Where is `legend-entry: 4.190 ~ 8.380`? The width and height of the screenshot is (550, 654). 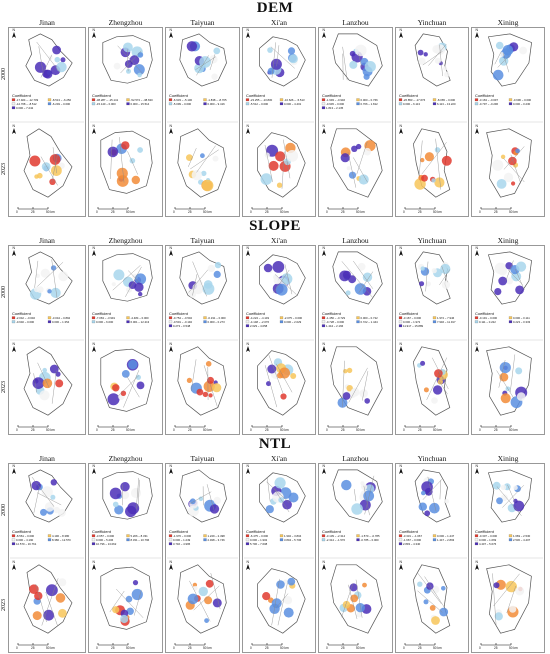
legend-entry: 4.190 ~ 8.380 is located at coordinates (61, 536).